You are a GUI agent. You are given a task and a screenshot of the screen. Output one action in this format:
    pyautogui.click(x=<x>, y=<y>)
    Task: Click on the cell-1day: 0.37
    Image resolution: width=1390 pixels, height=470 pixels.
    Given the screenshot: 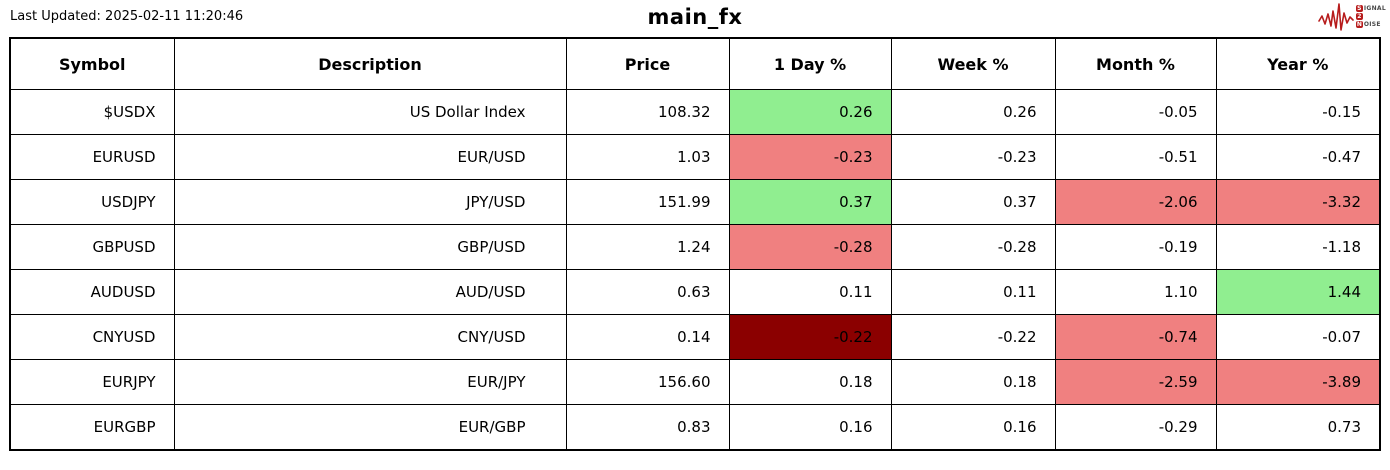 What is the action you would take?
    pyautogui.click(x=810, y=202)
    